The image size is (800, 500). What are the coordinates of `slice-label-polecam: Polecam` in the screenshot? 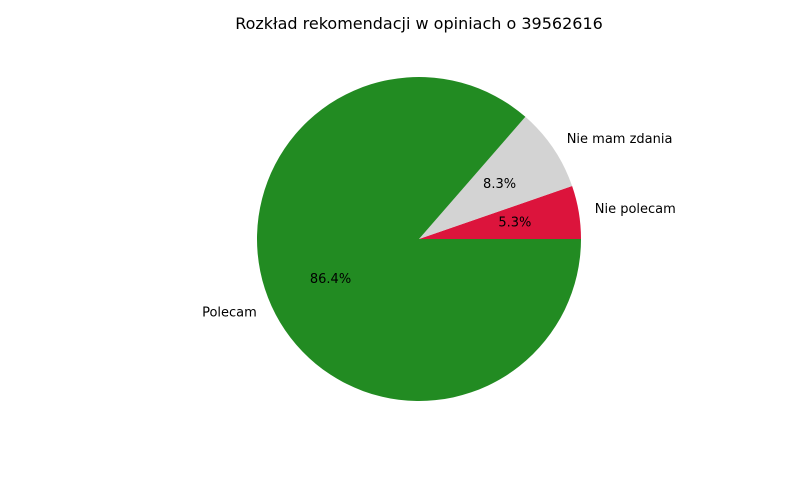 It's located at (229, 312).